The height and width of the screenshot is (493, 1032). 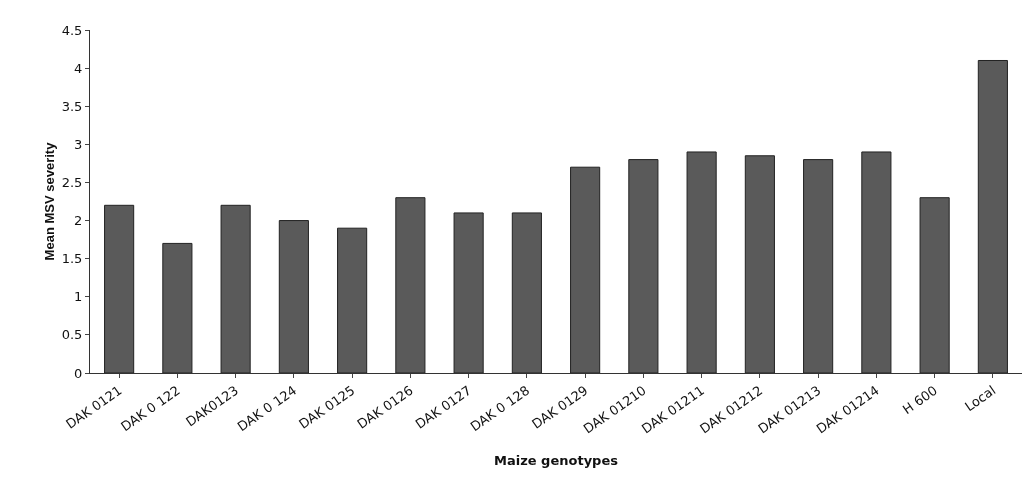 I want to click on y-tick-label: 4.5, so click(x=72, y=30).